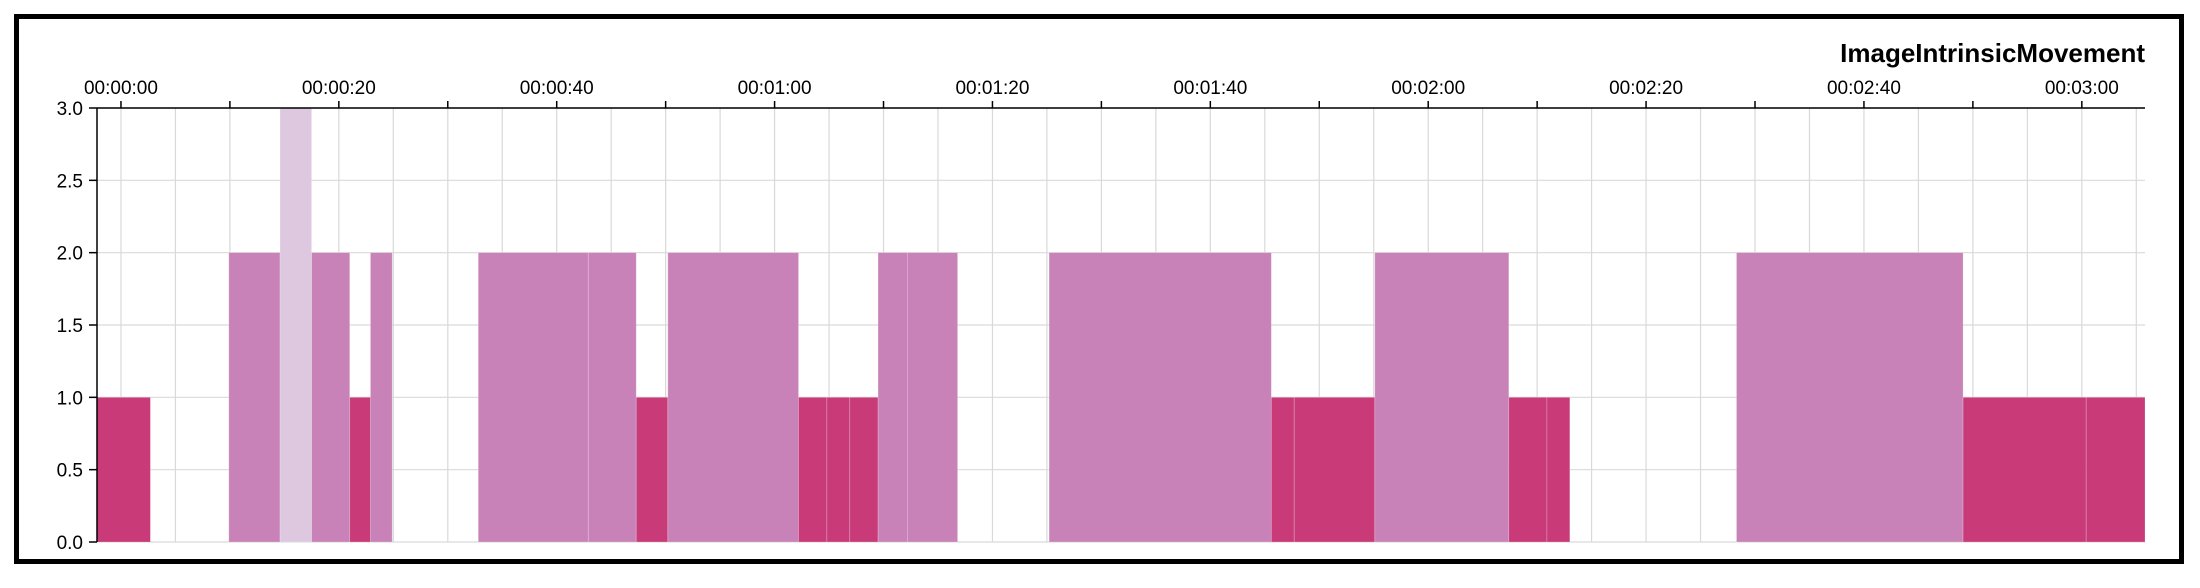 This screenshot has width=2200, height=588. What do you see at coordinates (1864, 88) in the screenshot?
I see `x-tick-label: 00:02:40` at bounding box center [1864, 88].